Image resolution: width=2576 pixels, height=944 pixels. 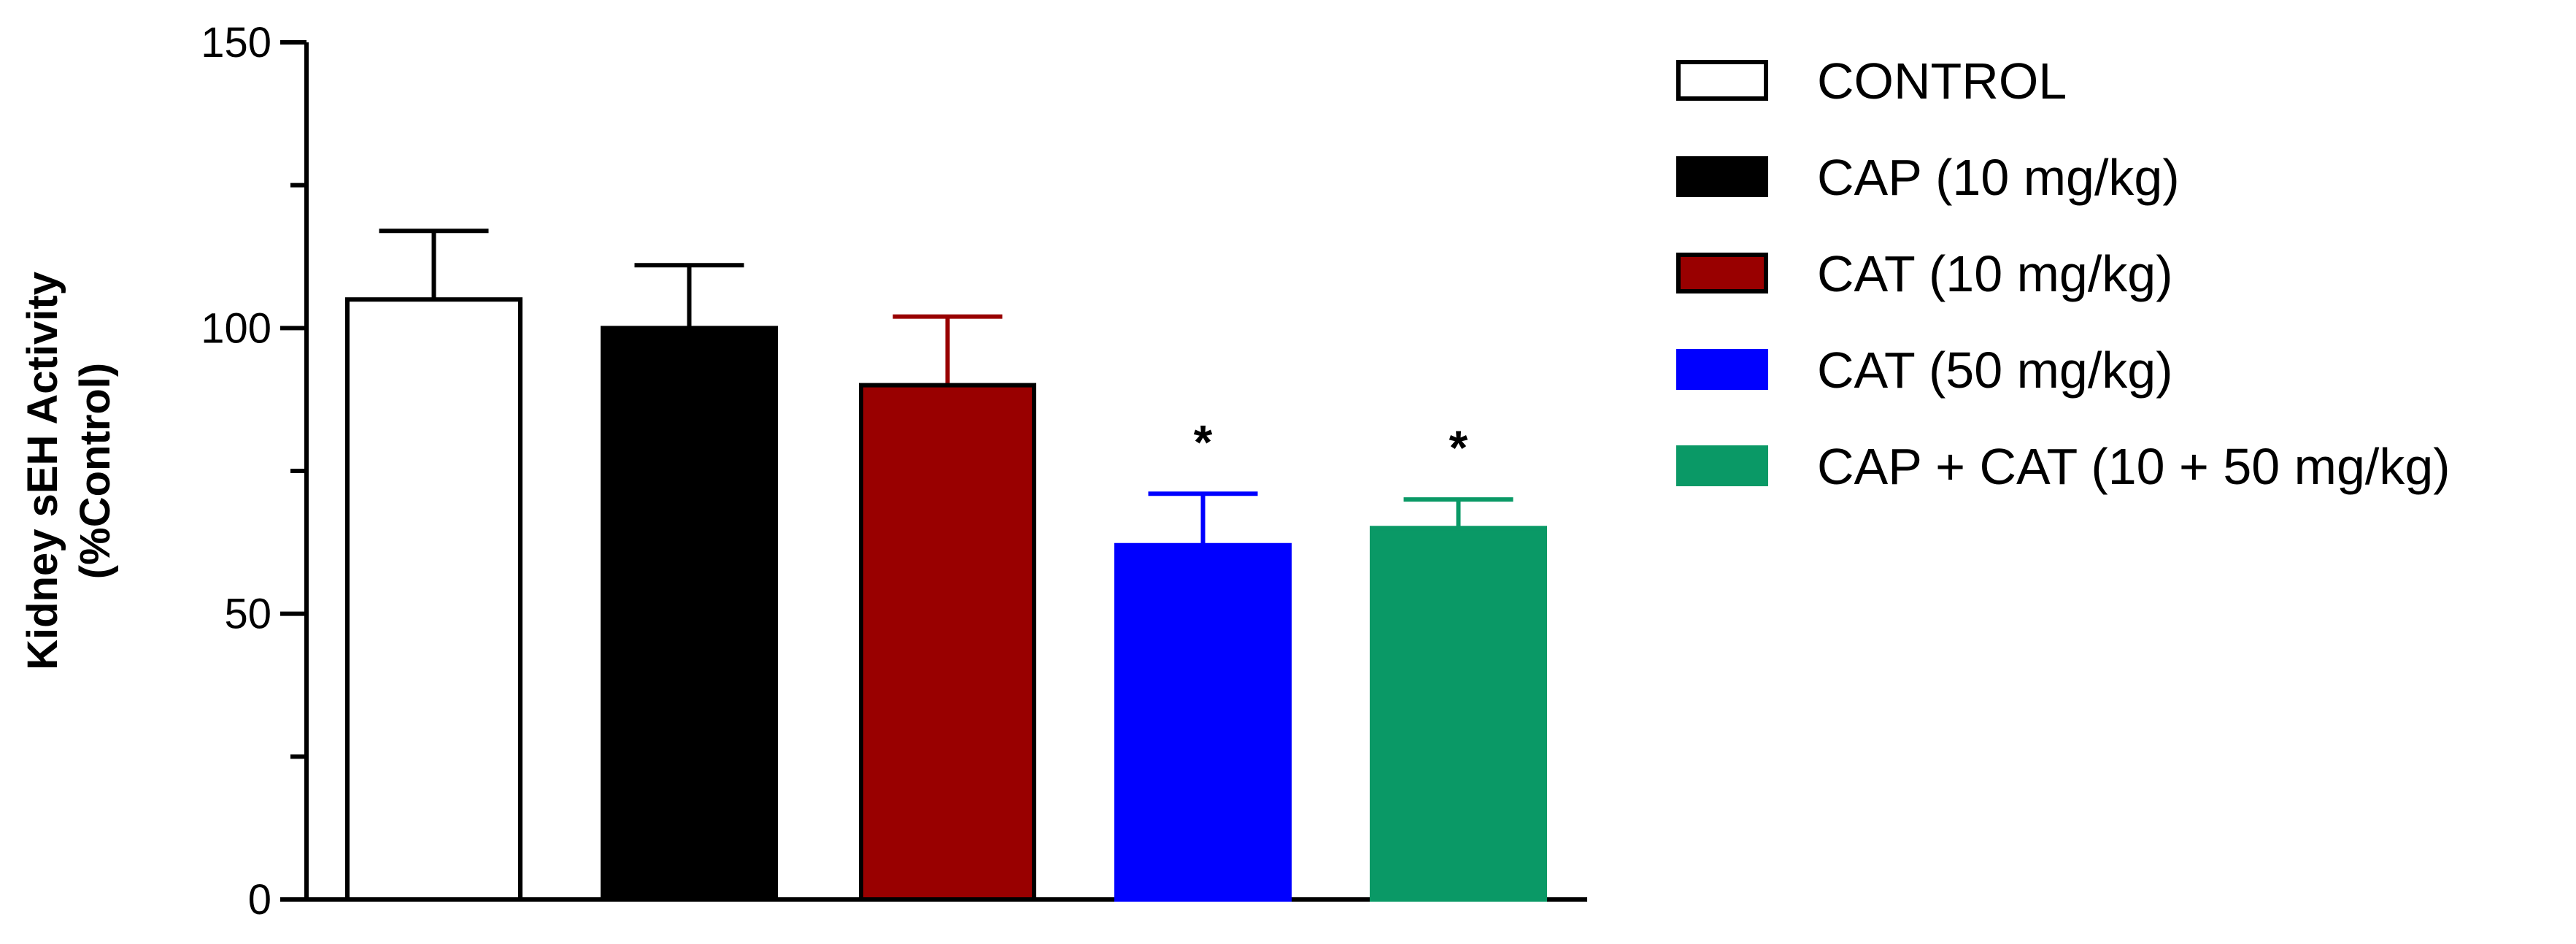 I want to click on y-tick-label: 0, so click(x=259, y=900).